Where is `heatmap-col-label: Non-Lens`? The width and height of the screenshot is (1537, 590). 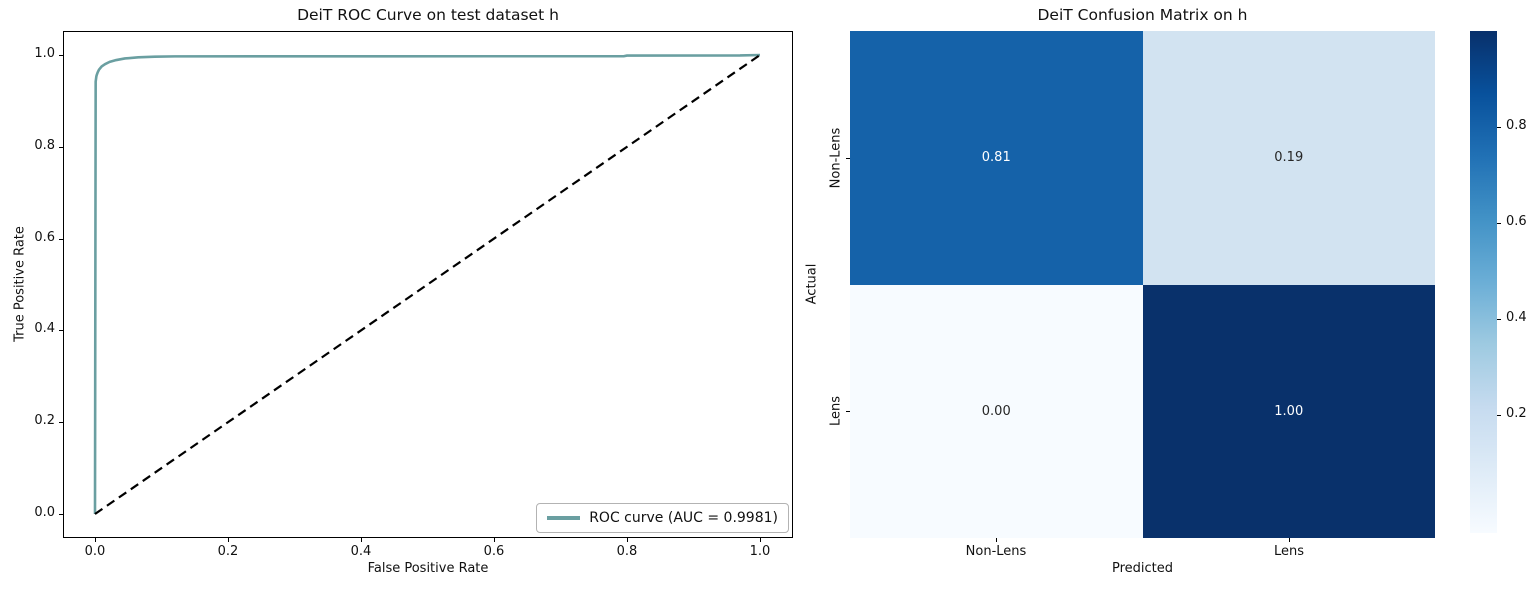
heatmap-col-label: Non-Lens is located at coordinates (996, 551).